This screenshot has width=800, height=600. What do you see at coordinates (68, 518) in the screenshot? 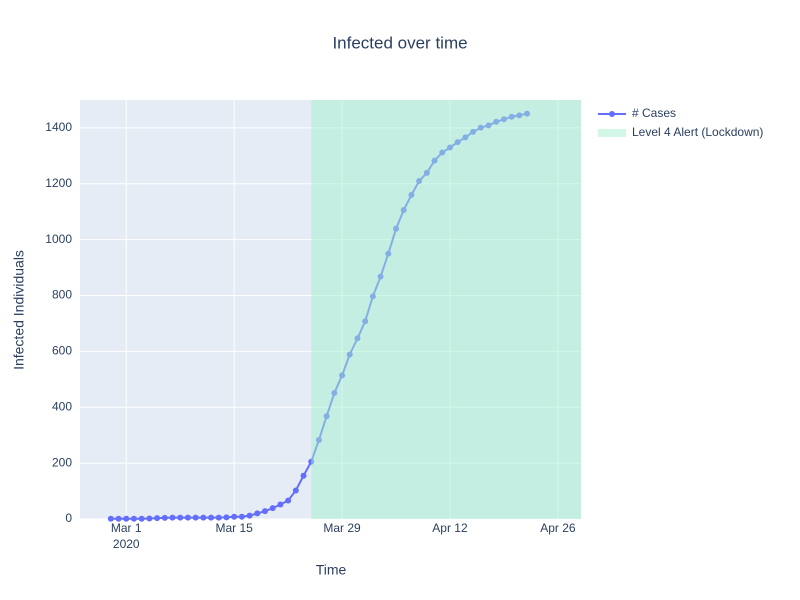
I see `y-tick-label: 0` at bounding box center [68, 518].